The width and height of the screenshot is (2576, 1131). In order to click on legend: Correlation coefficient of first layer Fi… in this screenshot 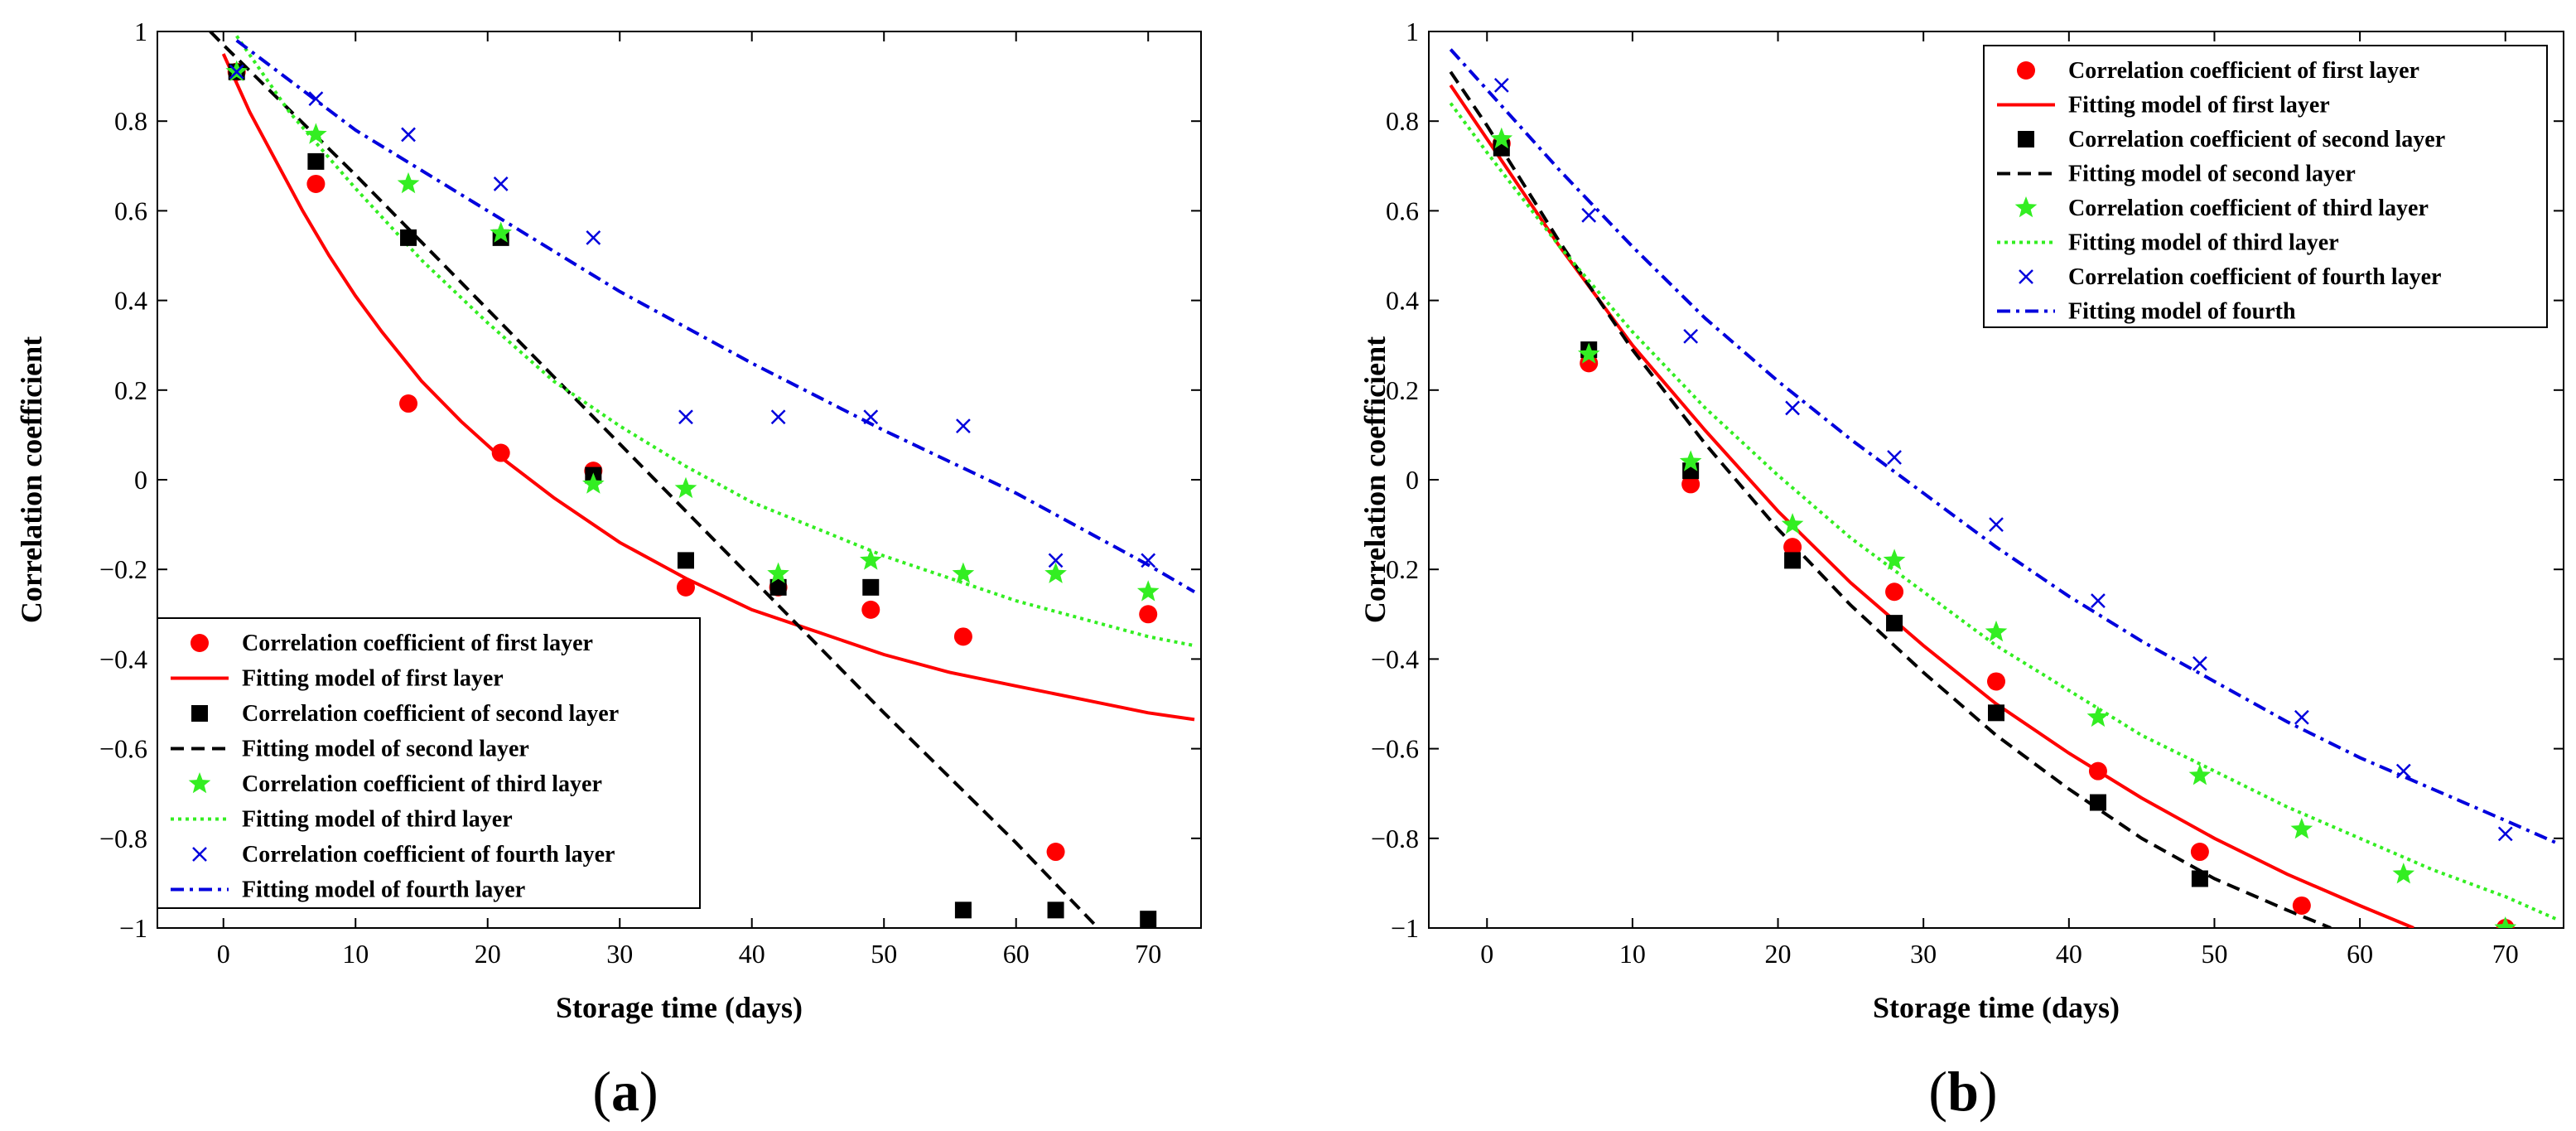, I will do `click(2265, 186)`.